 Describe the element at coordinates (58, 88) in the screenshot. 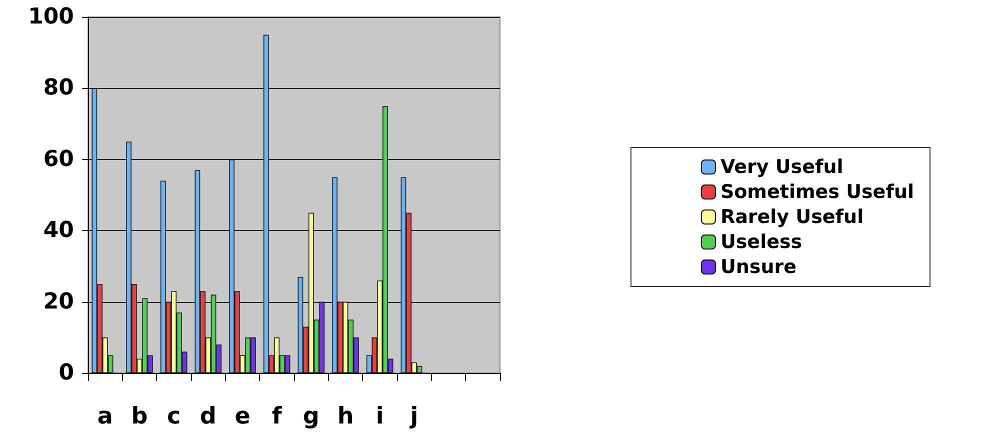

I see `y-tick-label: 80` at that location.